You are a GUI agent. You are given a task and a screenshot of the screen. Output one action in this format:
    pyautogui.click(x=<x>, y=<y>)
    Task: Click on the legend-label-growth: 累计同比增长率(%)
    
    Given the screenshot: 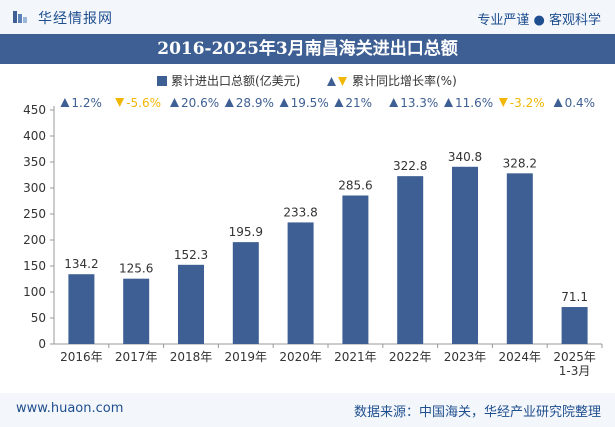 What is the action you would take?
    pyautogui.click(x=404, y=80)
    